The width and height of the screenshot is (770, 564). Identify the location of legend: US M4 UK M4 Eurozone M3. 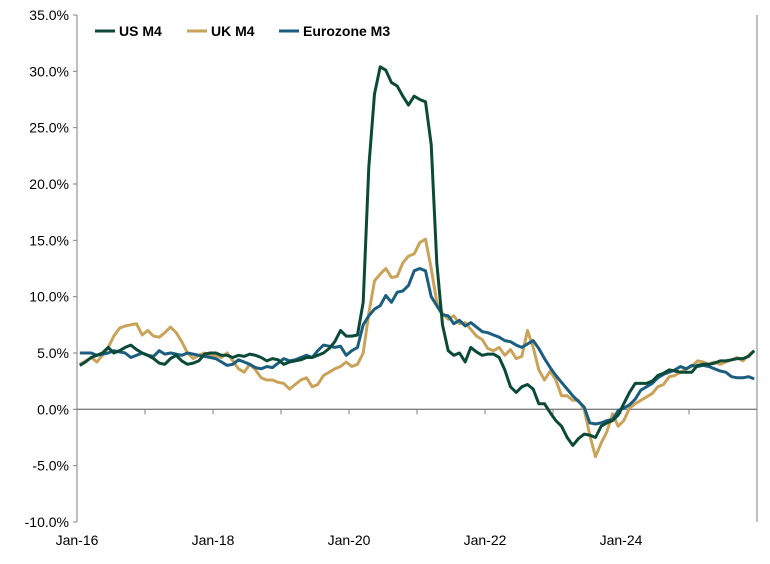
(242, 31).